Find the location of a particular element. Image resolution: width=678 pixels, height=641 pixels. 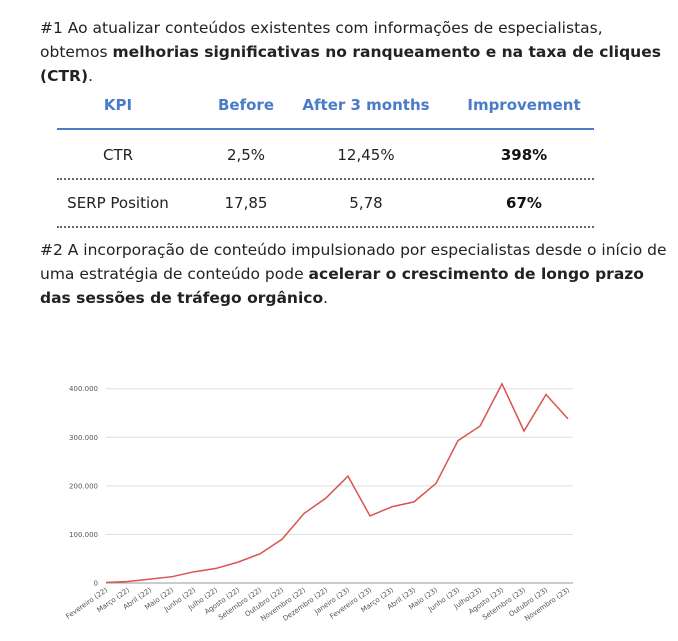

table-cell: 5,78 is located at coordinates (366, 203).